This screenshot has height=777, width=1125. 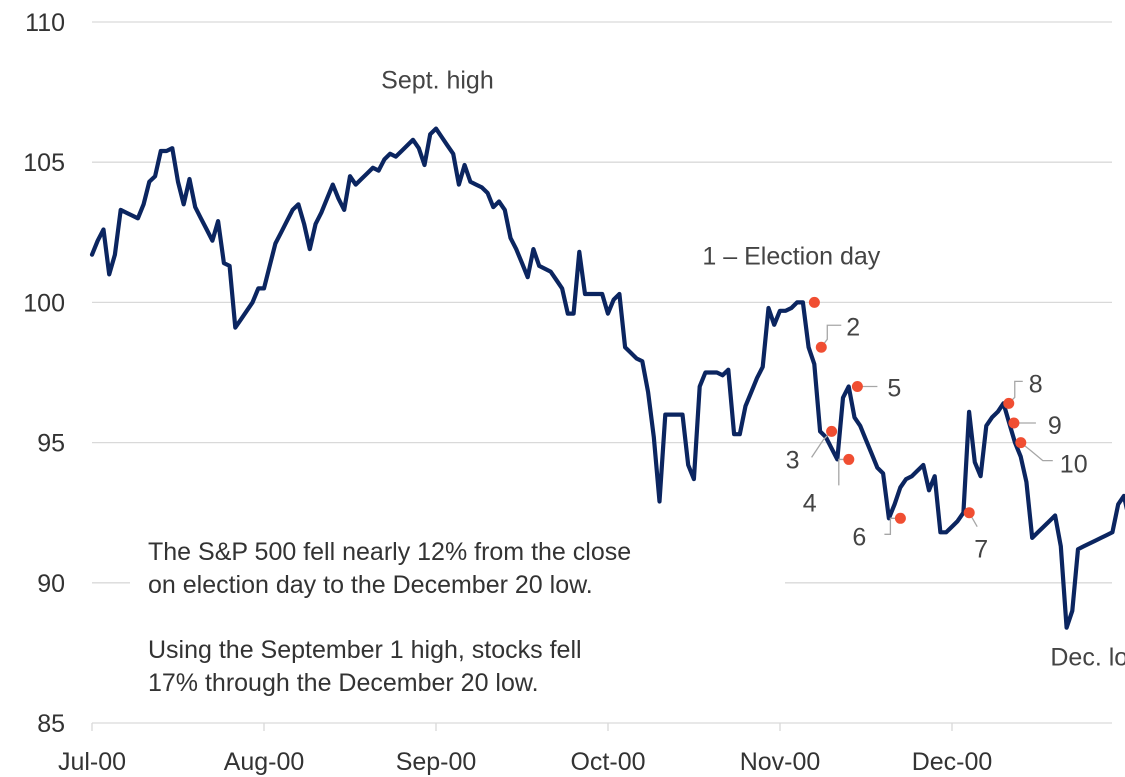 I want to click on y-tick-label: 95, so click(x=51, y=444).